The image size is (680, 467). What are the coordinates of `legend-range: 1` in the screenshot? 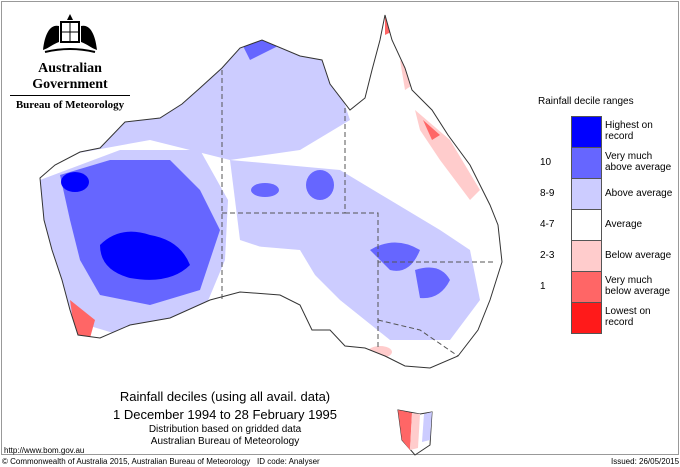 It's located at (543, 286).